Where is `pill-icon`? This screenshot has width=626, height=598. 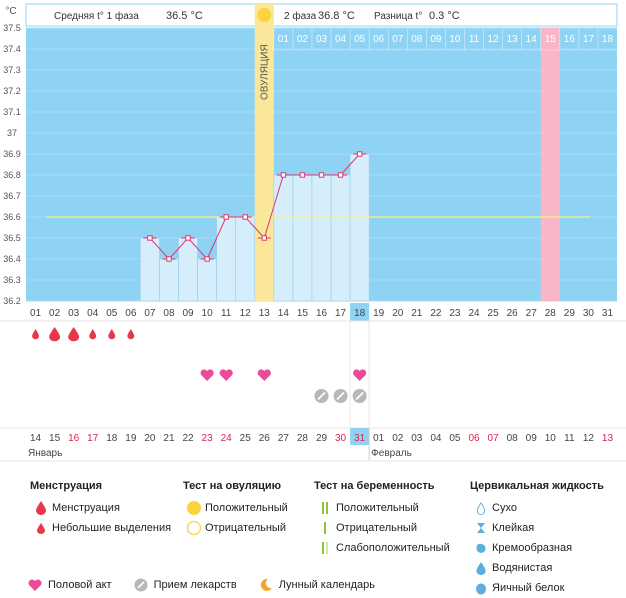 pill-icon is located at coordinates (141, 585).